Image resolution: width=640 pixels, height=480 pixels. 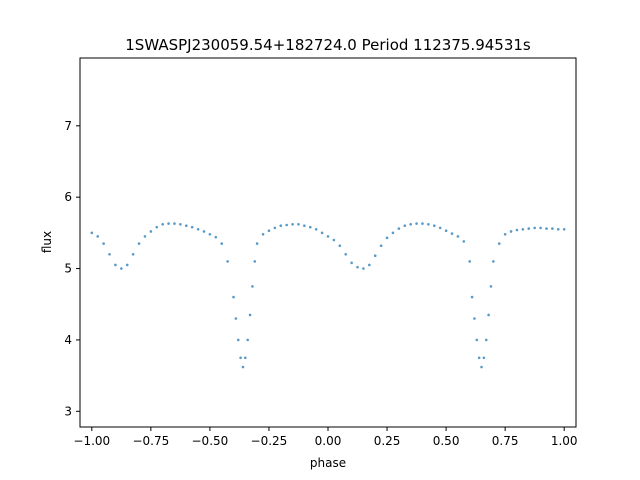 I want to click on y-tick-label: 4, so click(x=68, y=340).